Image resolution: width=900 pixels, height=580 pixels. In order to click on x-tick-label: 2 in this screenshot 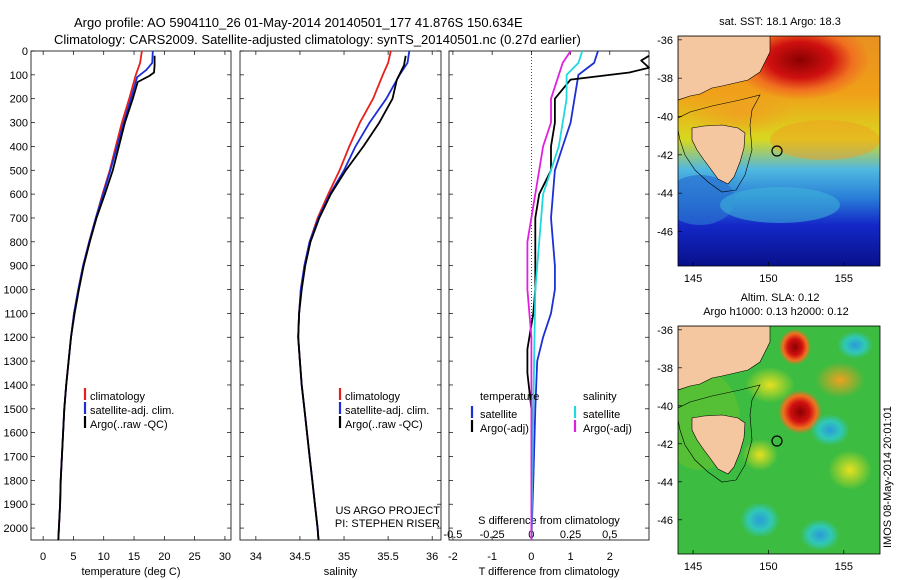, I will do `click(610, 557)`.